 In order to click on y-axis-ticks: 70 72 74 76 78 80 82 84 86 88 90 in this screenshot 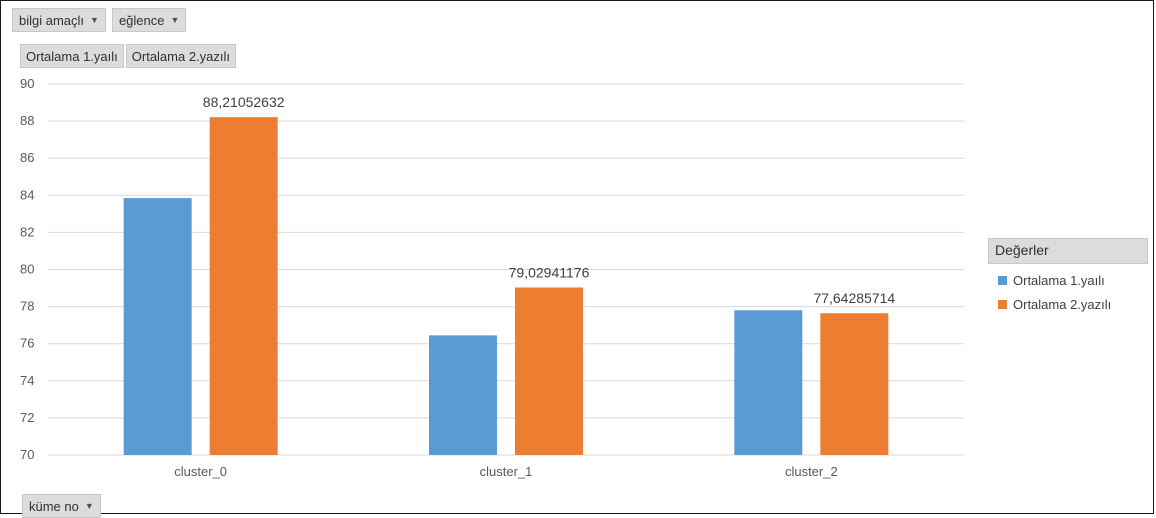, I will do `click(27, 269)`.